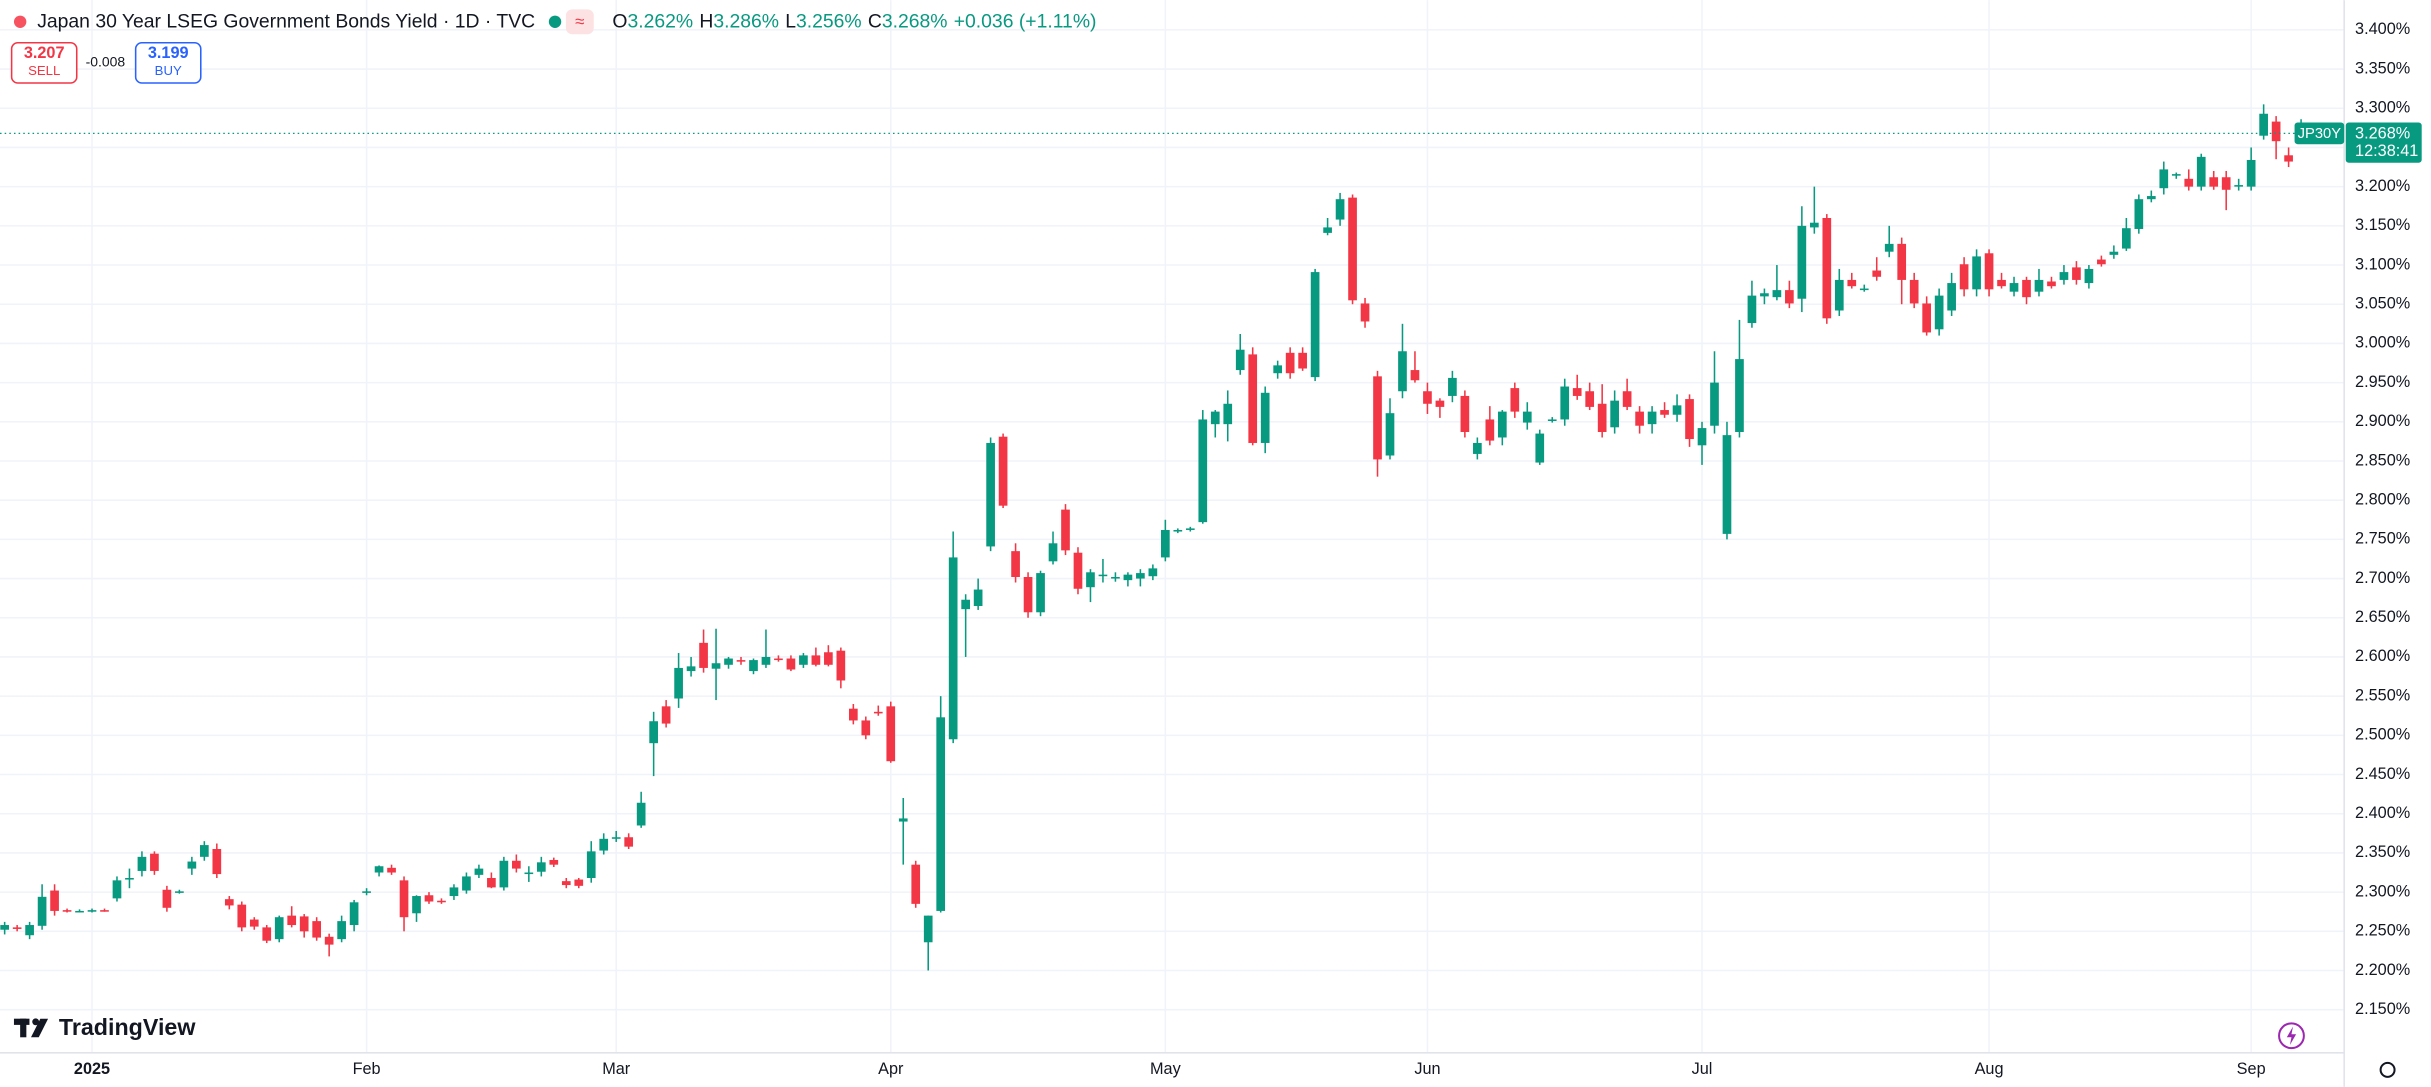 This screenshot has height=1087, width=2431. I want to click on buy-button, so click(168, 62).